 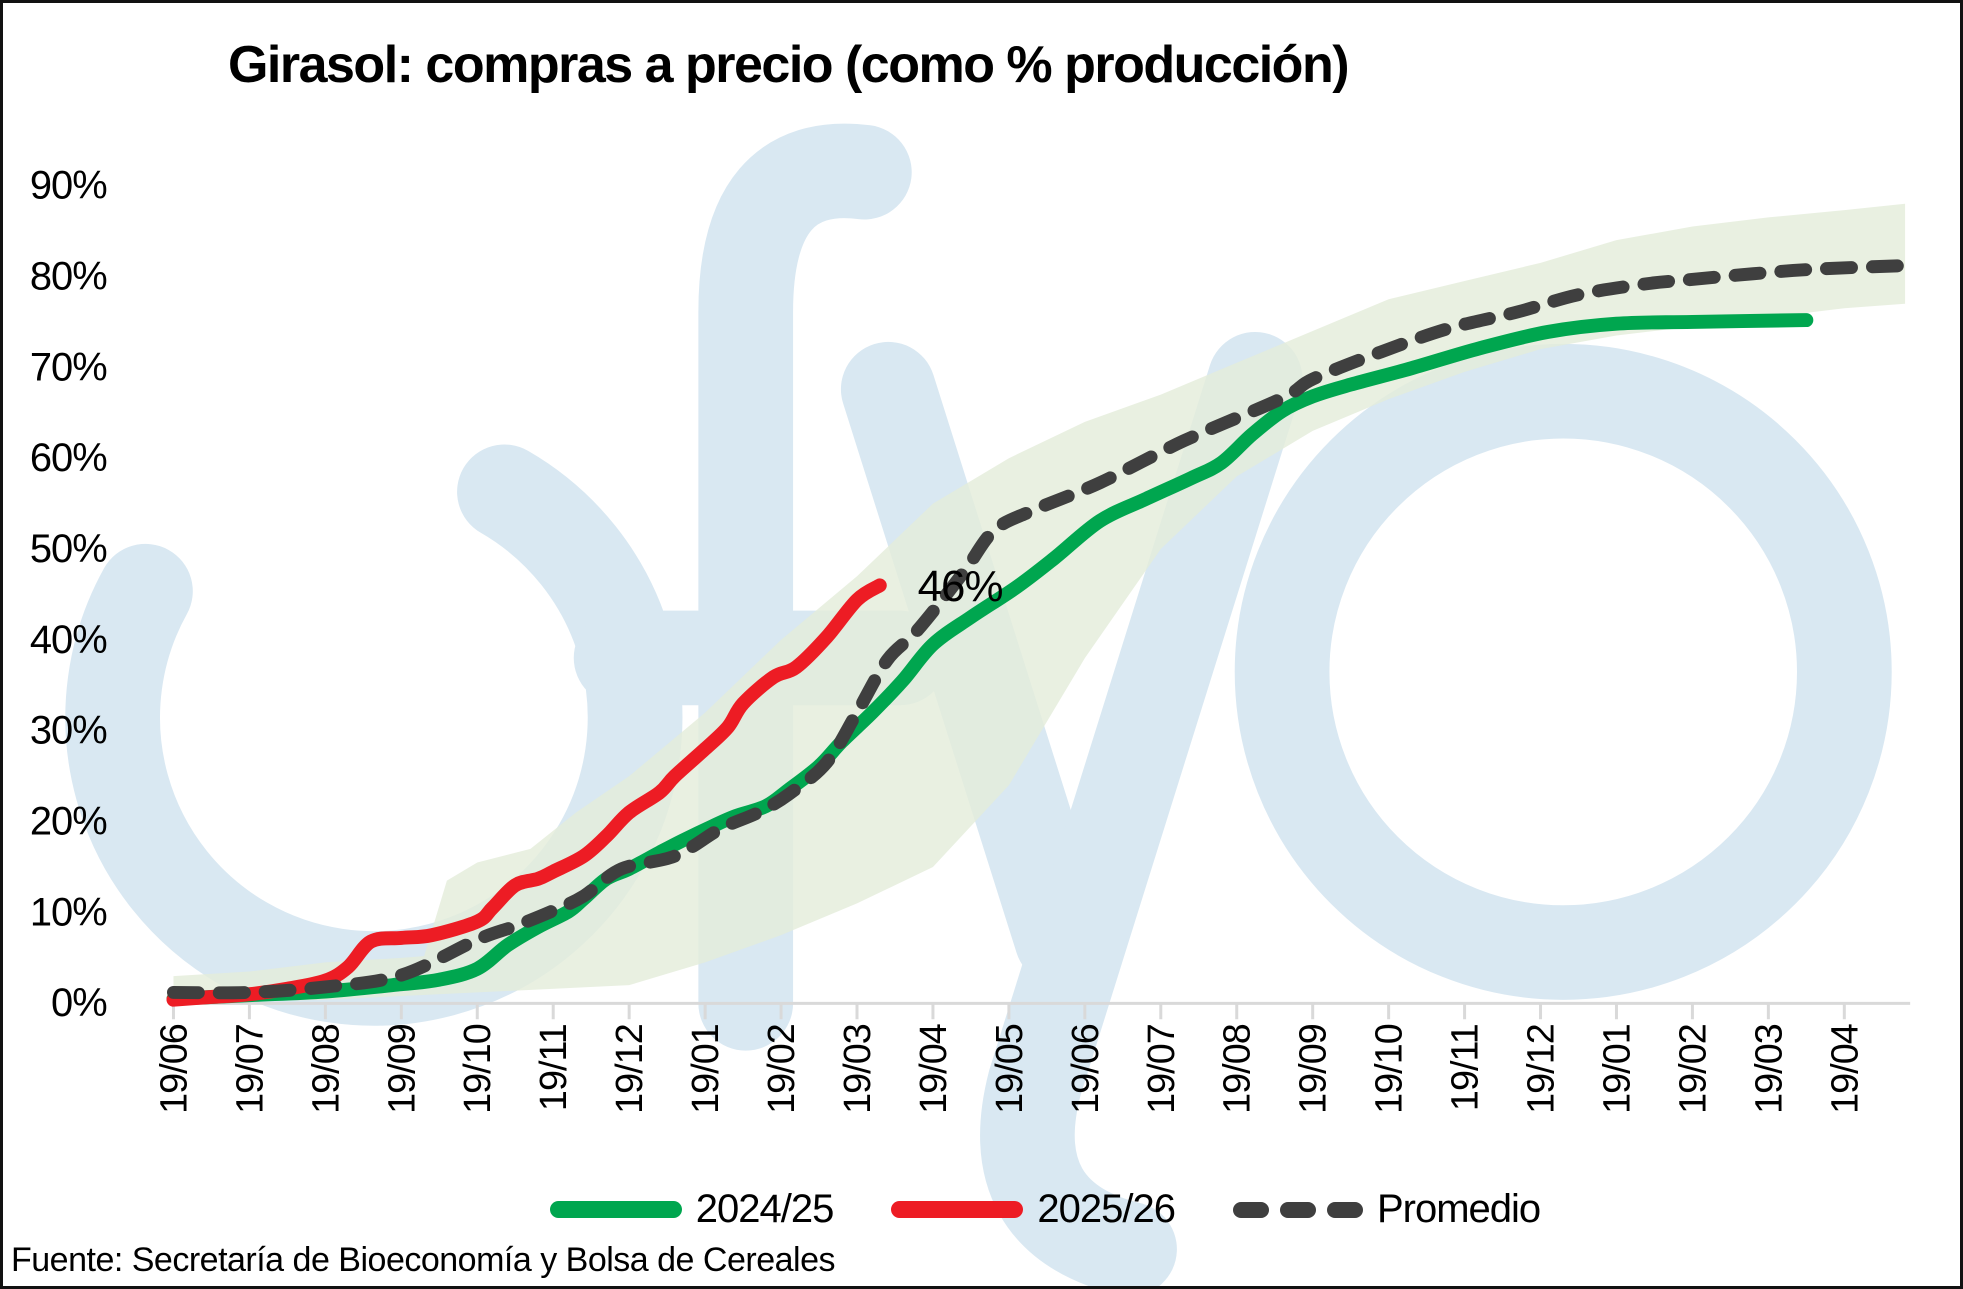 I want to click on y-axis-label: 0%, so click(x=79, y=1003).